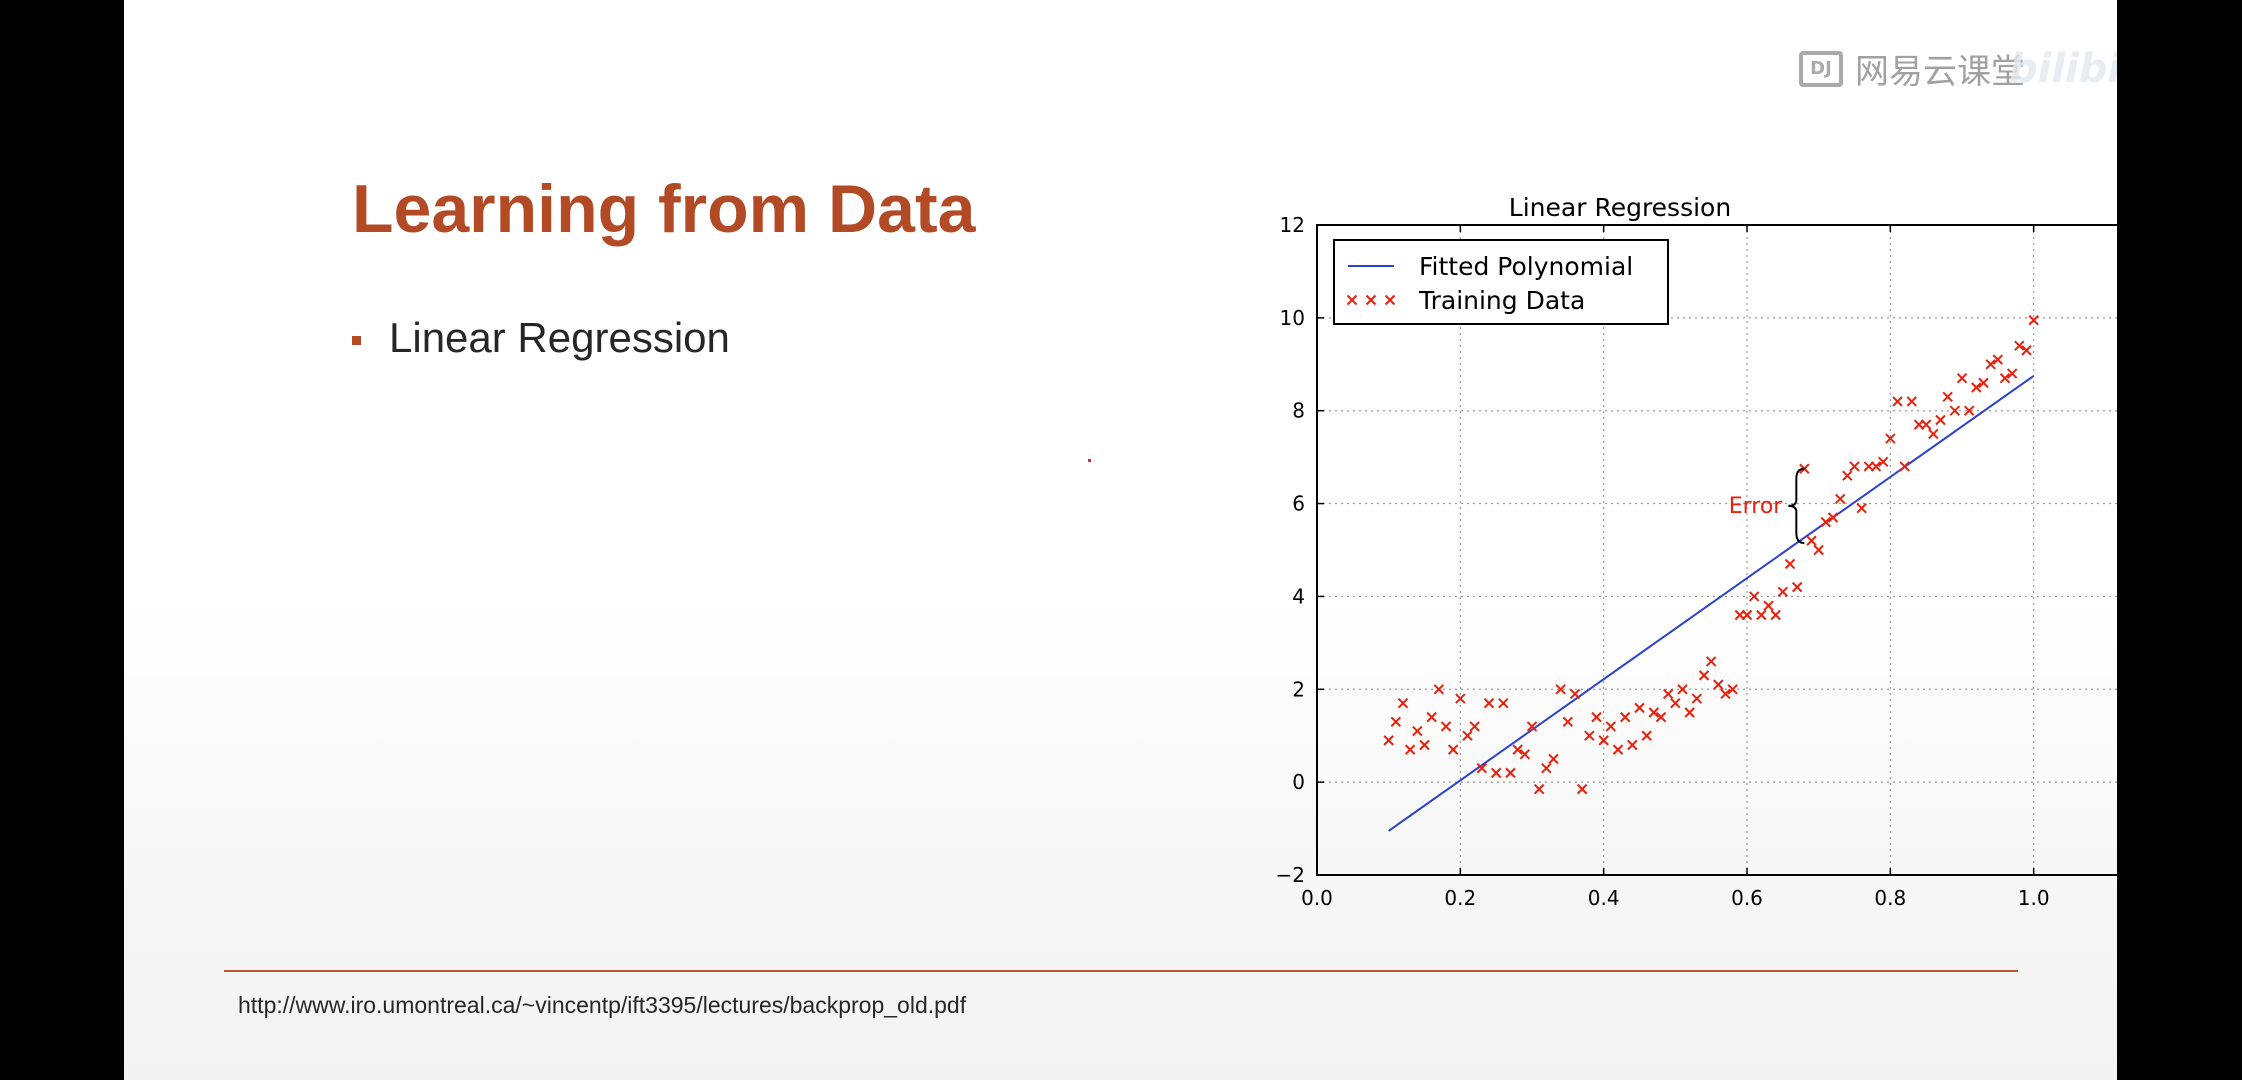 Image resolution: width=2242 pixels, height=1080 pixels. Describe the element at coordinates (559, 337) in the screenshot. I see `bullet-text: Linear Regression` at that location.